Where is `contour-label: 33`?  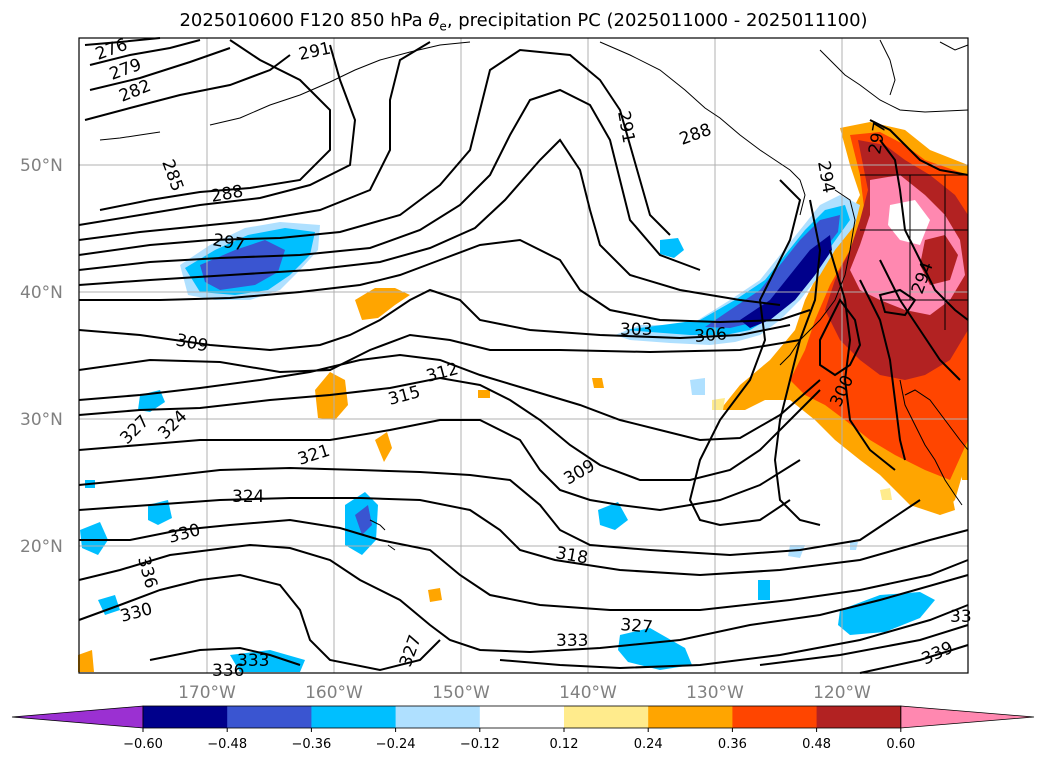 contour-label: 33 is located at coordinates (961, 617).